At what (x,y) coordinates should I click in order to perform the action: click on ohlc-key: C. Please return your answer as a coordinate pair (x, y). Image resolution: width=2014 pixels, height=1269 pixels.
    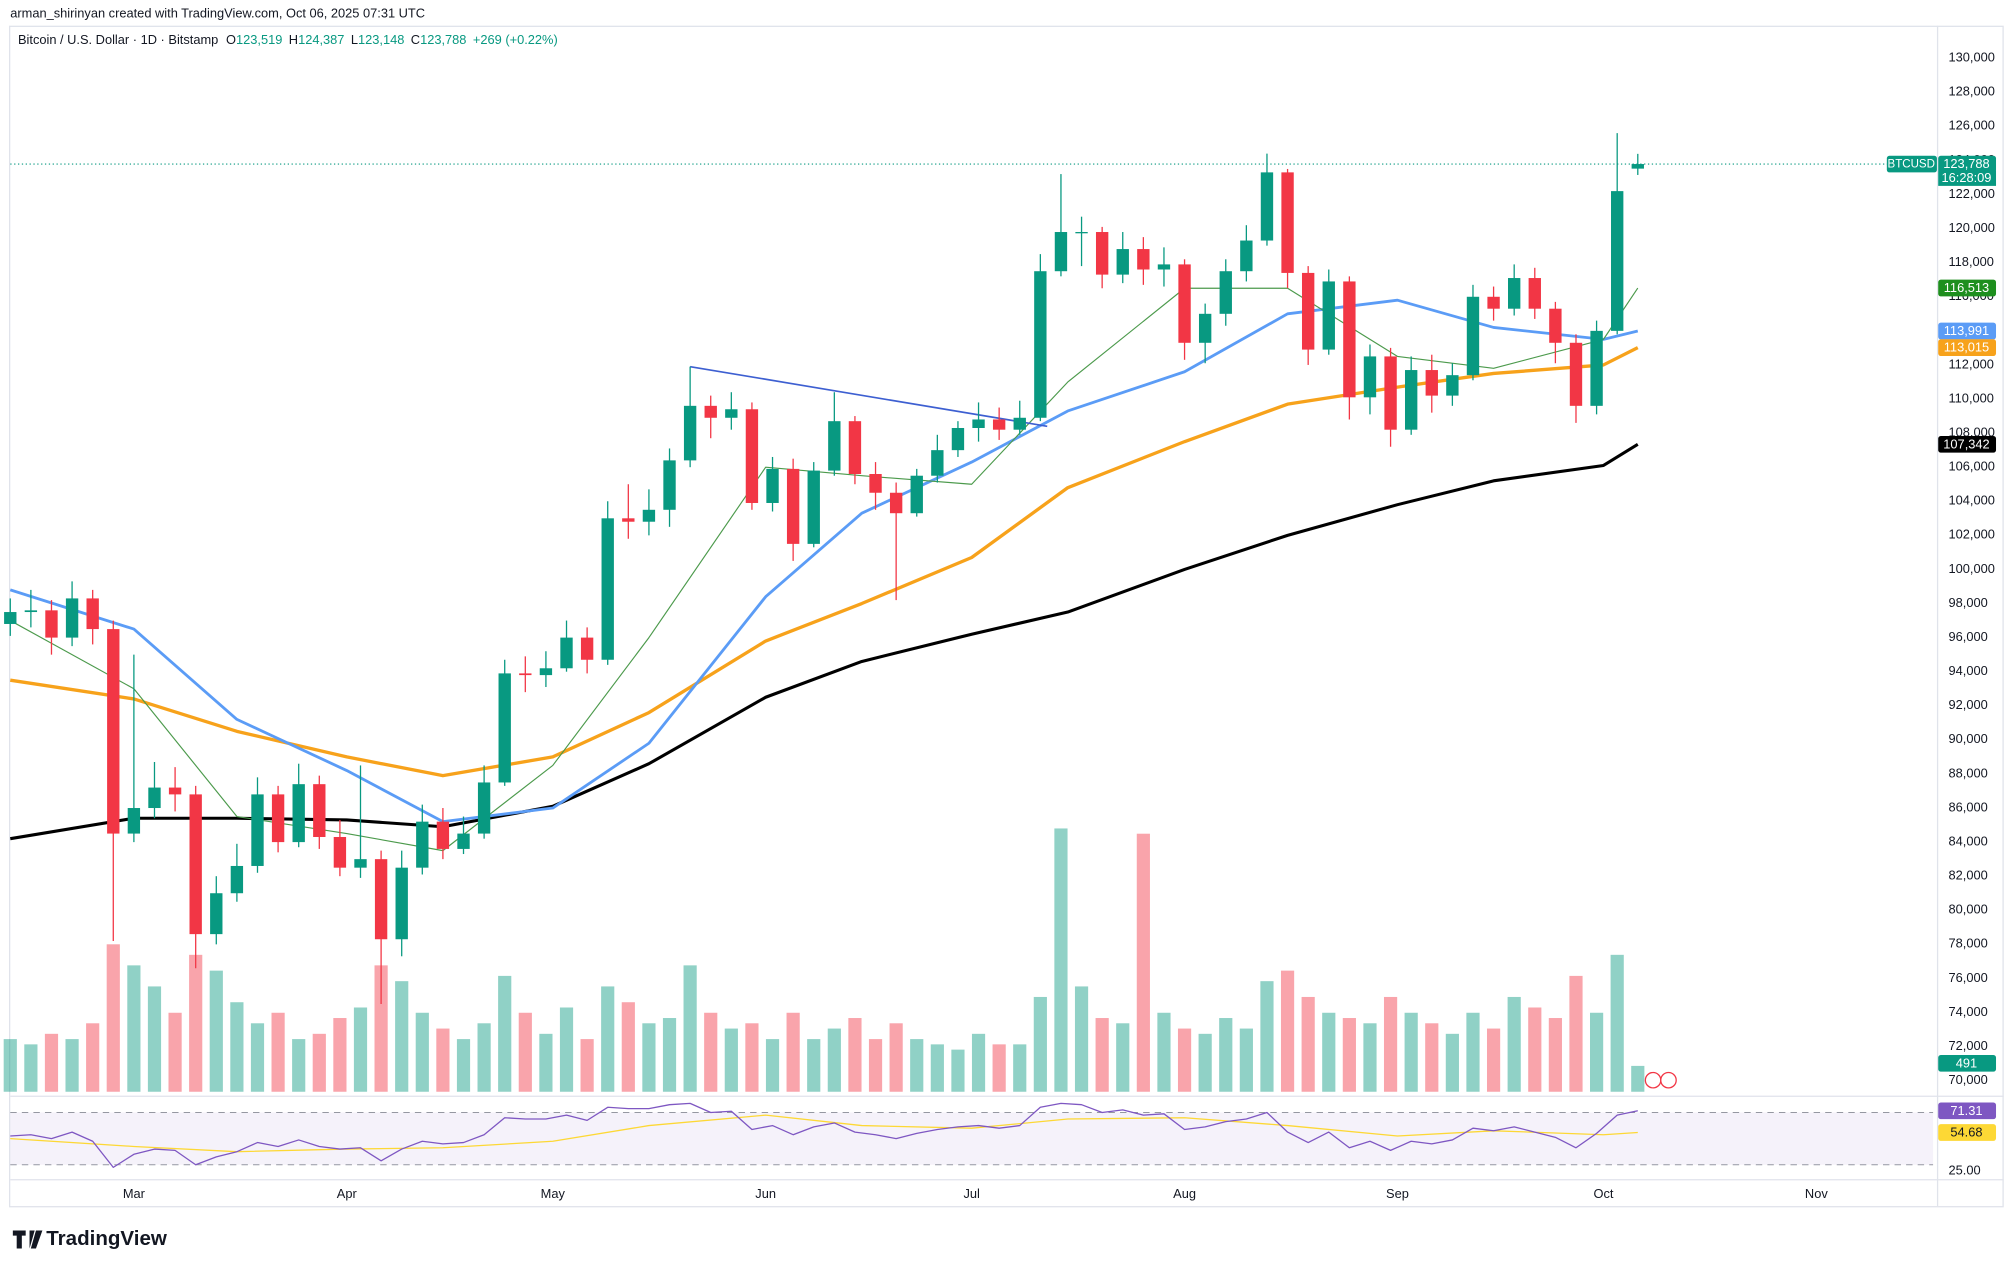
    Looking at the image, I should click on (415, 39).